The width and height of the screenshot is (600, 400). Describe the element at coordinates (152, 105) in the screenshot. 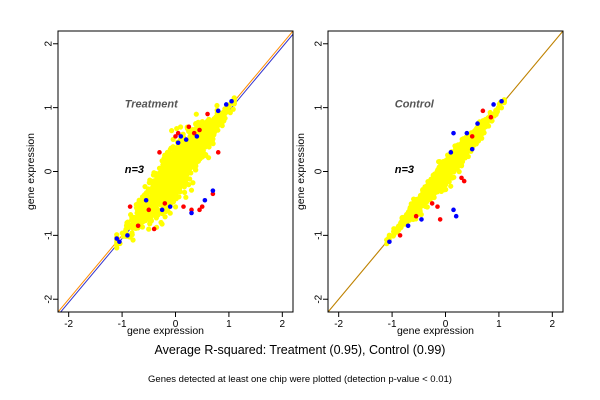

I see `panel-title: Treatment` at that location.